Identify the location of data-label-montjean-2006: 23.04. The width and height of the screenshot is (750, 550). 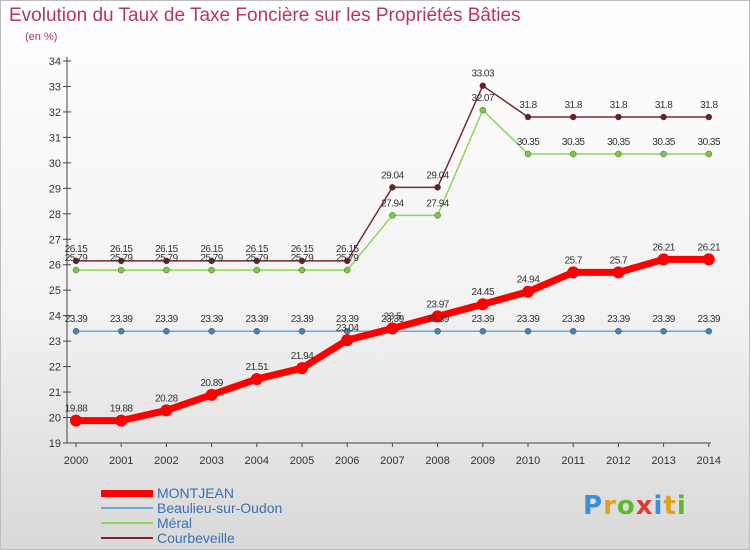
(347, 328).